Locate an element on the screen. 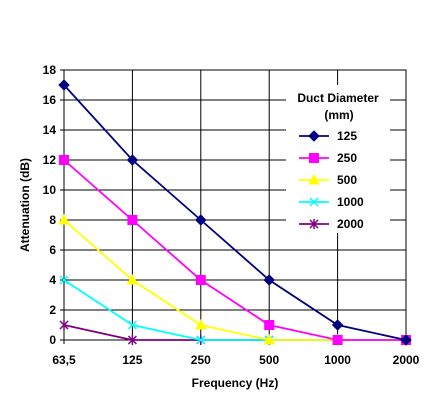  y-tick-labels: 0 2 4 6 8 10 12 14 16 18 is located at coordinates (50, 205).